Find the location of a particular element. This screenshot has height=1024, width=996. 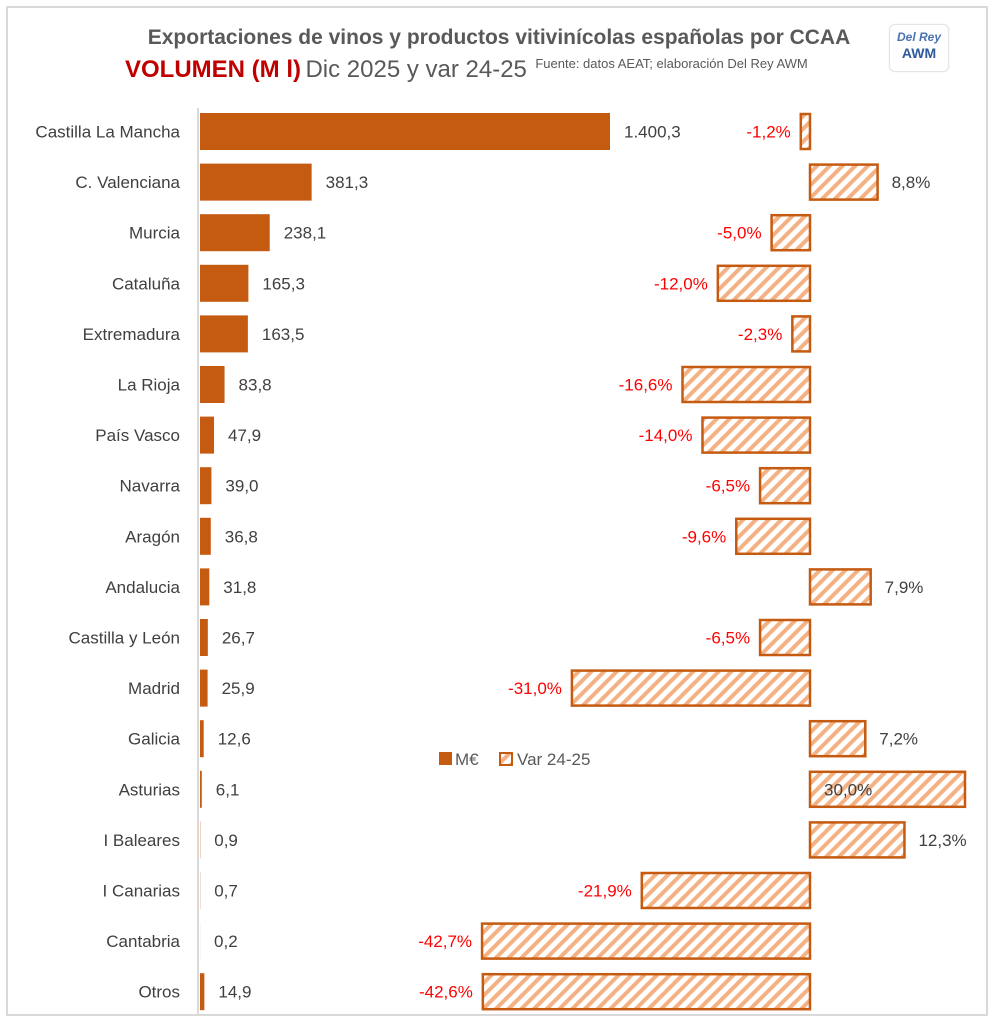

volume-label: 0,7 is located at coordinates (226, 891).